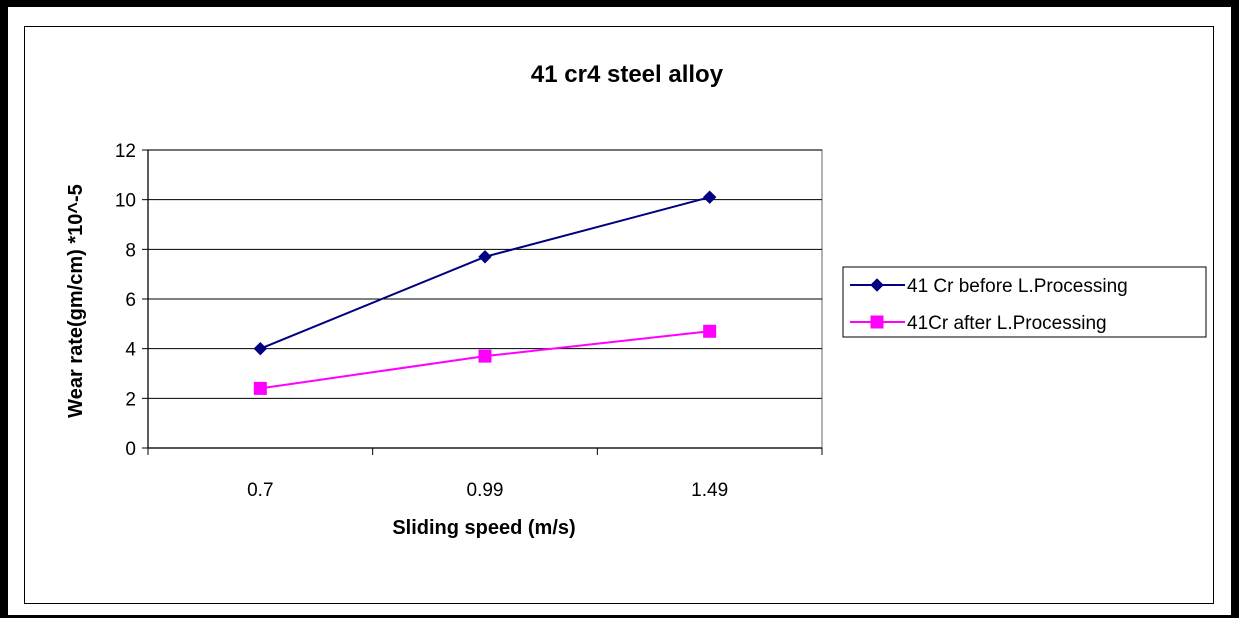 The width and height of the screenshot is (1239, 618). I want to click on y-tick-label: 2, so click(130, 399).